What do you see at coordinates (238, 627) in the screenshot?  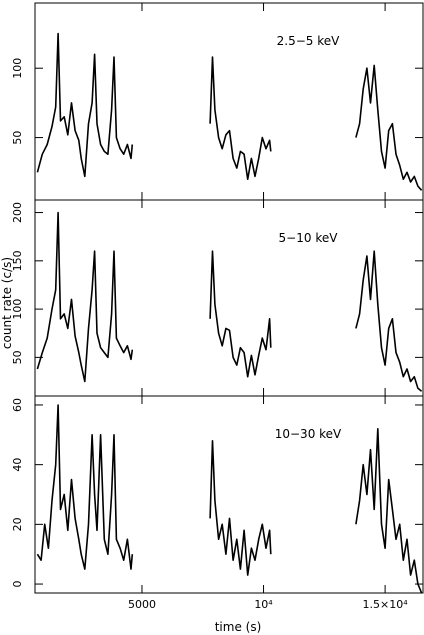 I see `x-axis-label: time (s)` at bounding box center [238, 627].